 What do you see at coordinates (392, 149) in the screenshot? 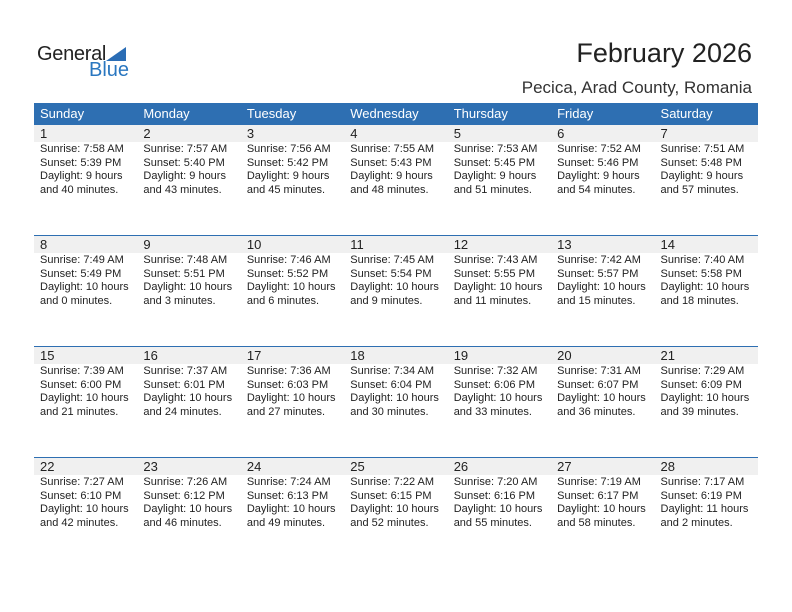
I see `sunrise-text: Sunrise: 7:55 AM` at bounding box center [392, 149].